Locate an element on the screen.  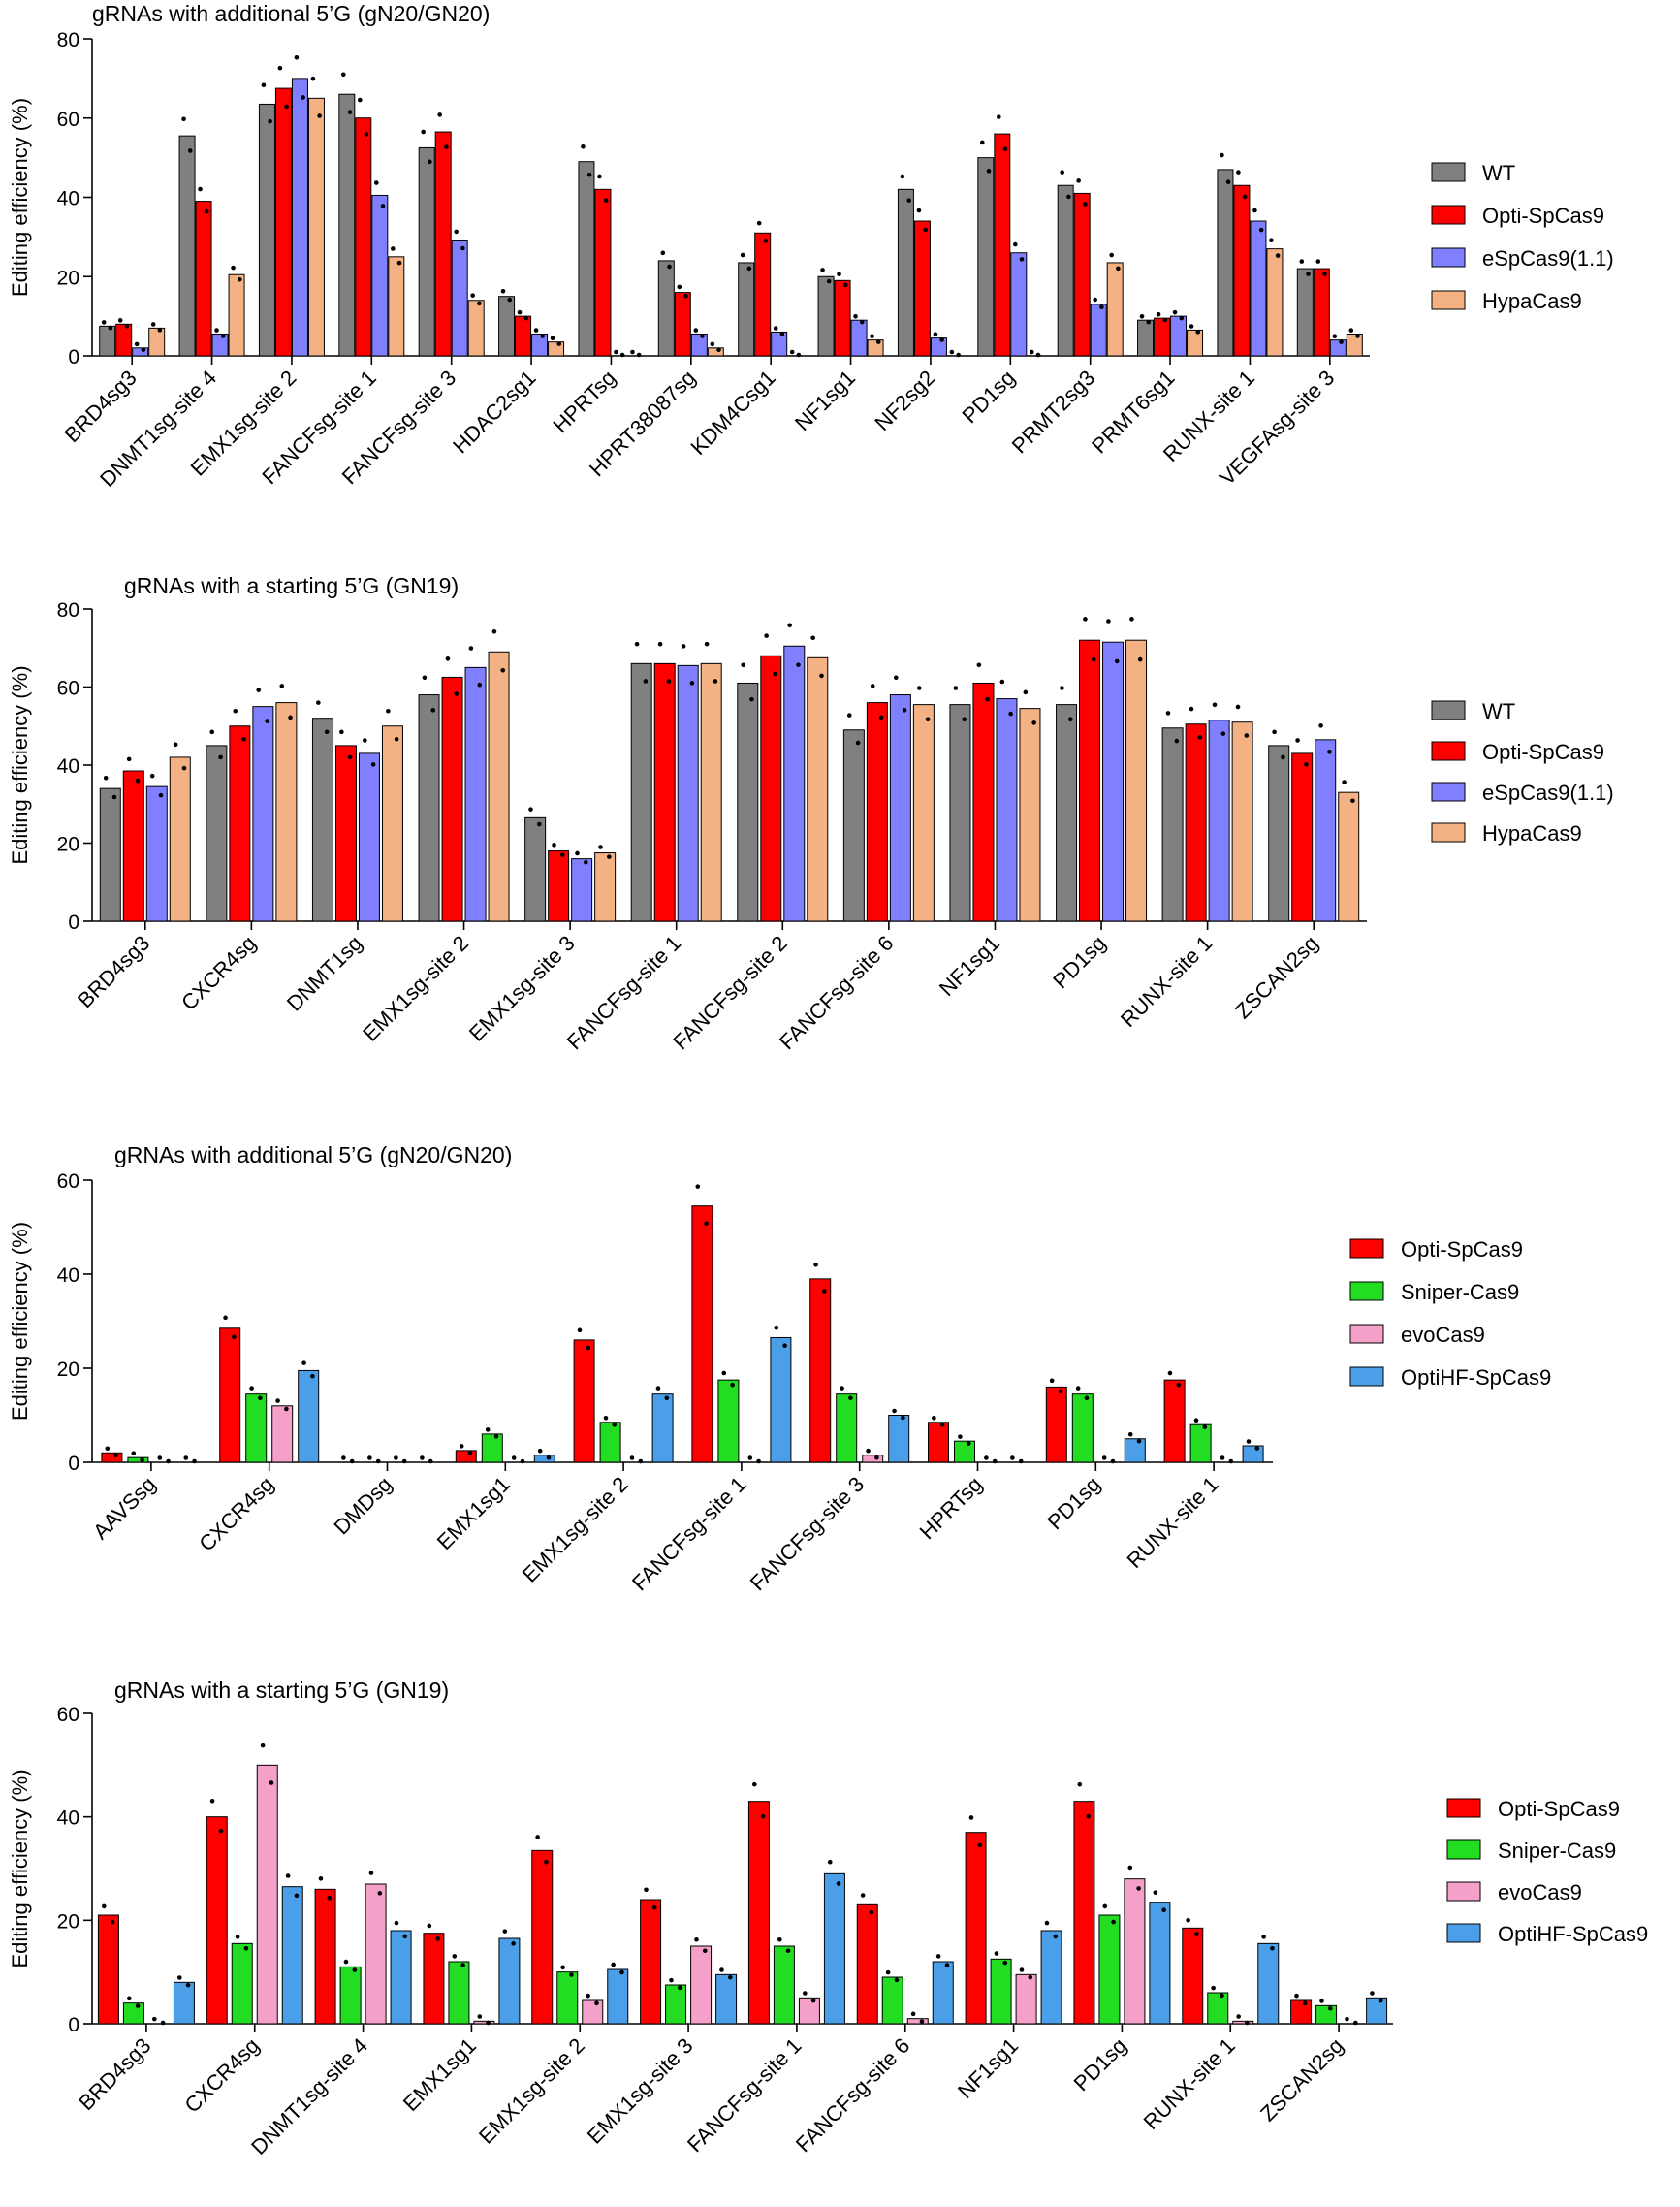
legend-label: eSpCas9(1.1) is located at coordinates (1548, 793).